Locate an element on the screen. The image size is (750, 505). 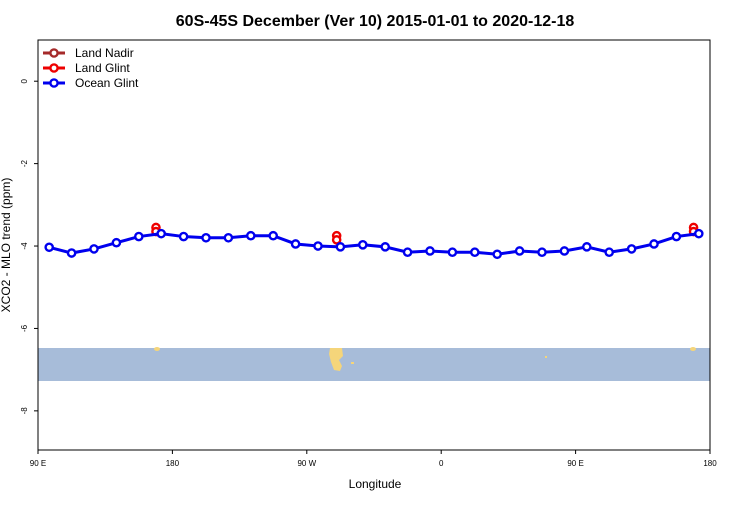
y-tick-label: -4 is located at coordinates (24, 246).